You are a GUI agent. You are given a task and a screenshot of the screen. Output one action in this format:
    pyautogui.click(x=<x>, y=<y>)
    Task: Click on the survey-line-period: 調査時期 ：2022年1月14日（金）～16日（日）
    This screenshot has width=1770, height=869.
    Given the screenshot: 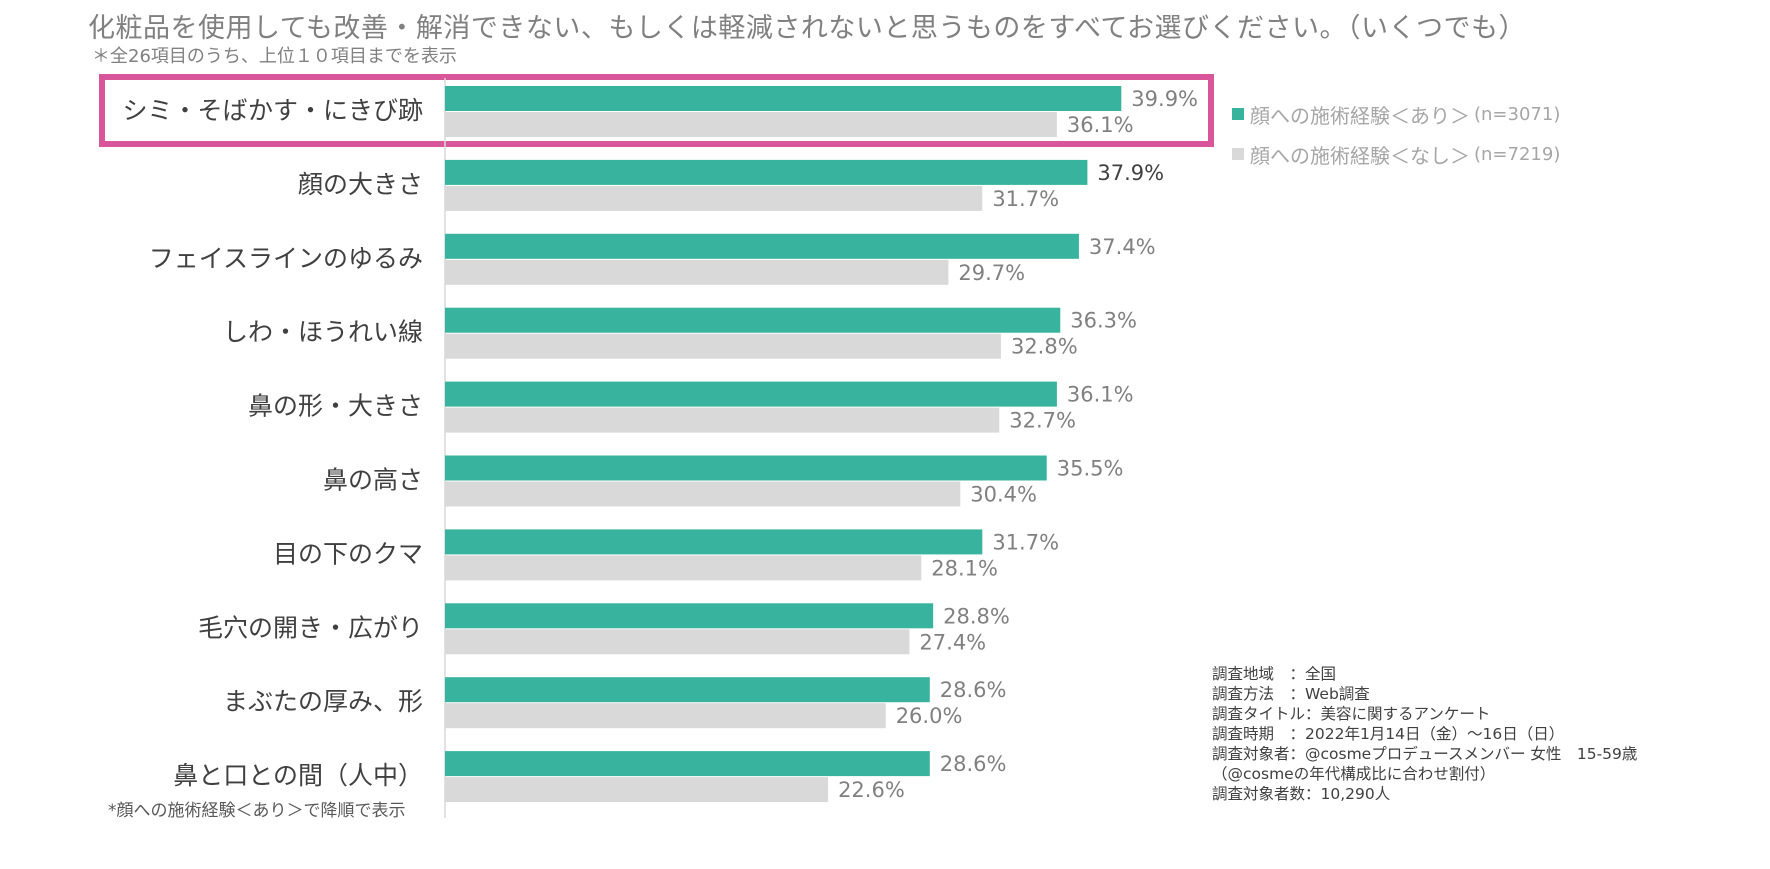 What is the action you would take?
    pyautogui.click(x=1388, y=734)
    